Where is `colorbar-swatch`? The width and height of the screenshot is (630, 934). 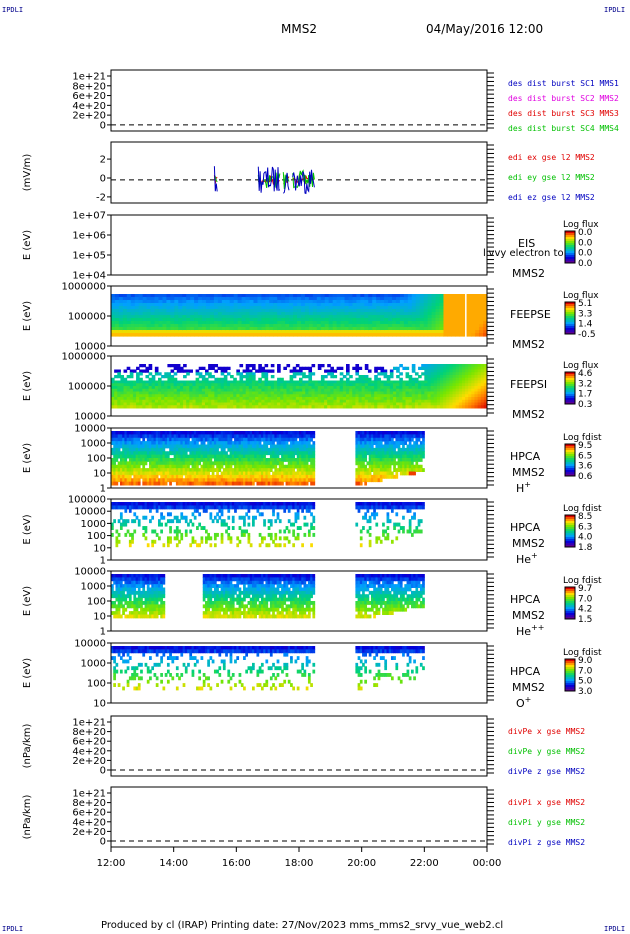
colorbar-swatch is located at coordinates (570, 244).